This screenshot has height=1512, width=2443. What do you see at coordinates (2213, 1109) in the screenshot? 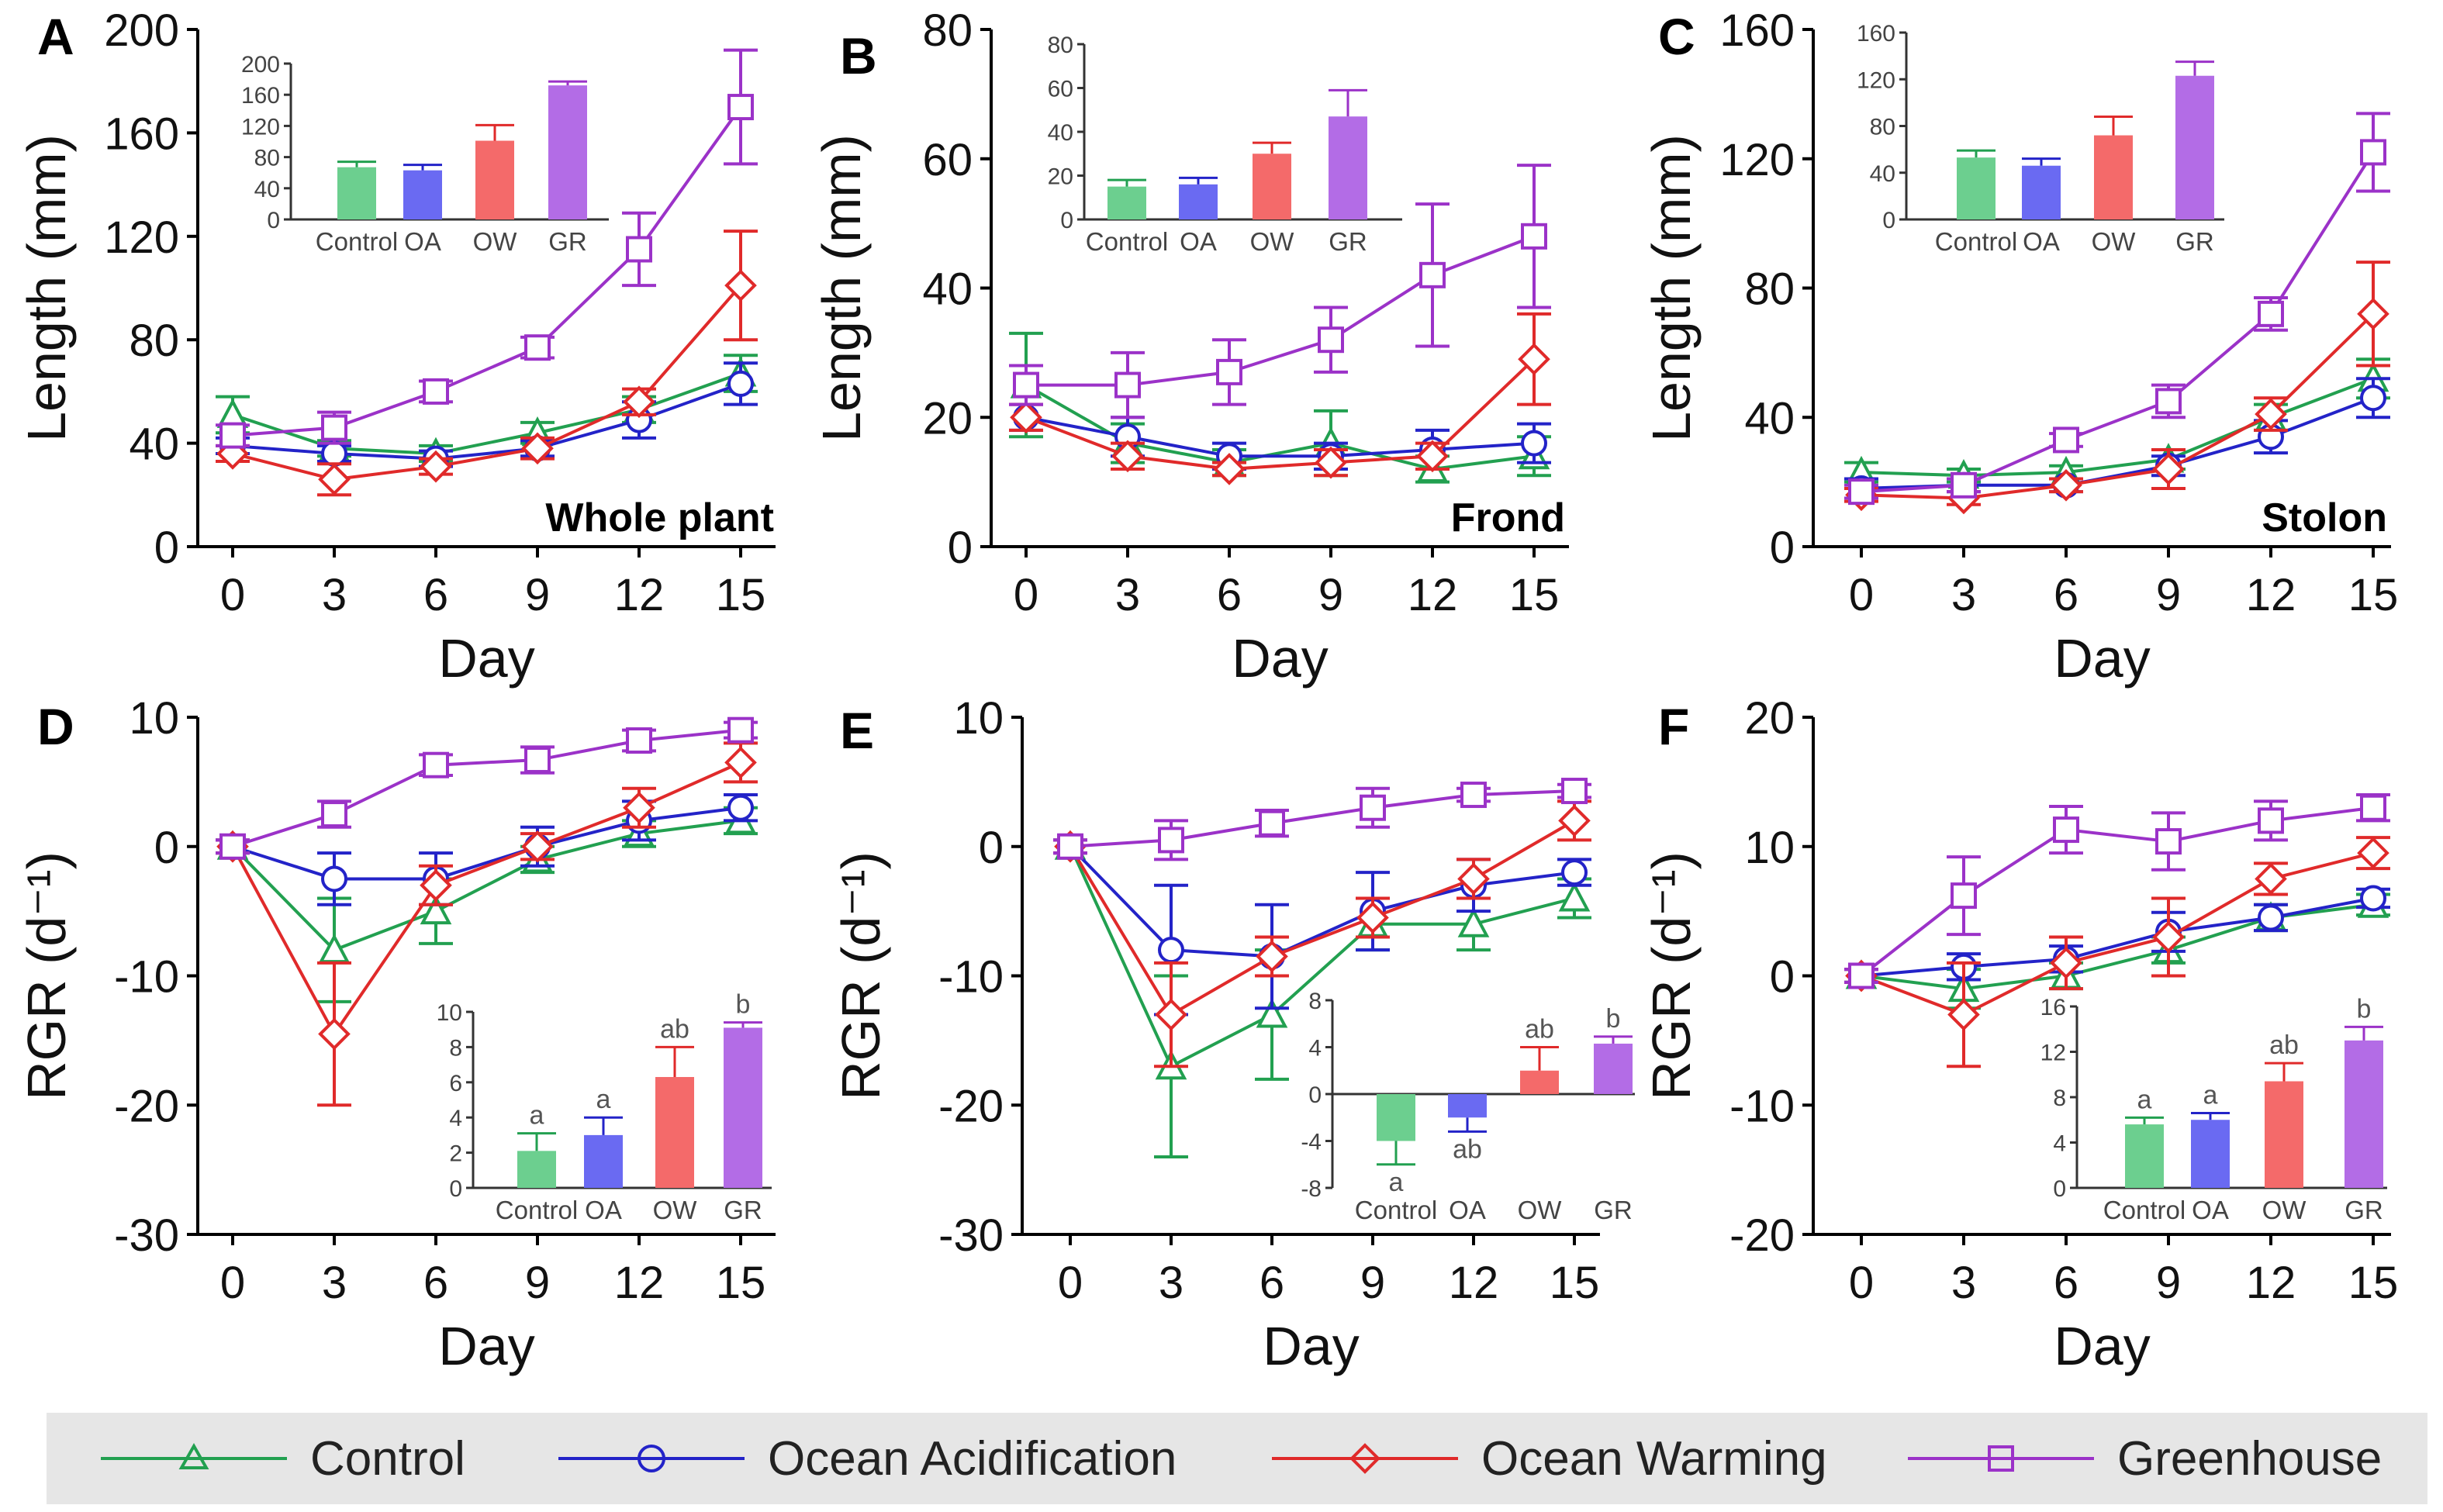
I see `inset-bar-chart: 0 4 8 12 16 a Control a OA ab OW b GR` at bounding box center [2213, 1109].